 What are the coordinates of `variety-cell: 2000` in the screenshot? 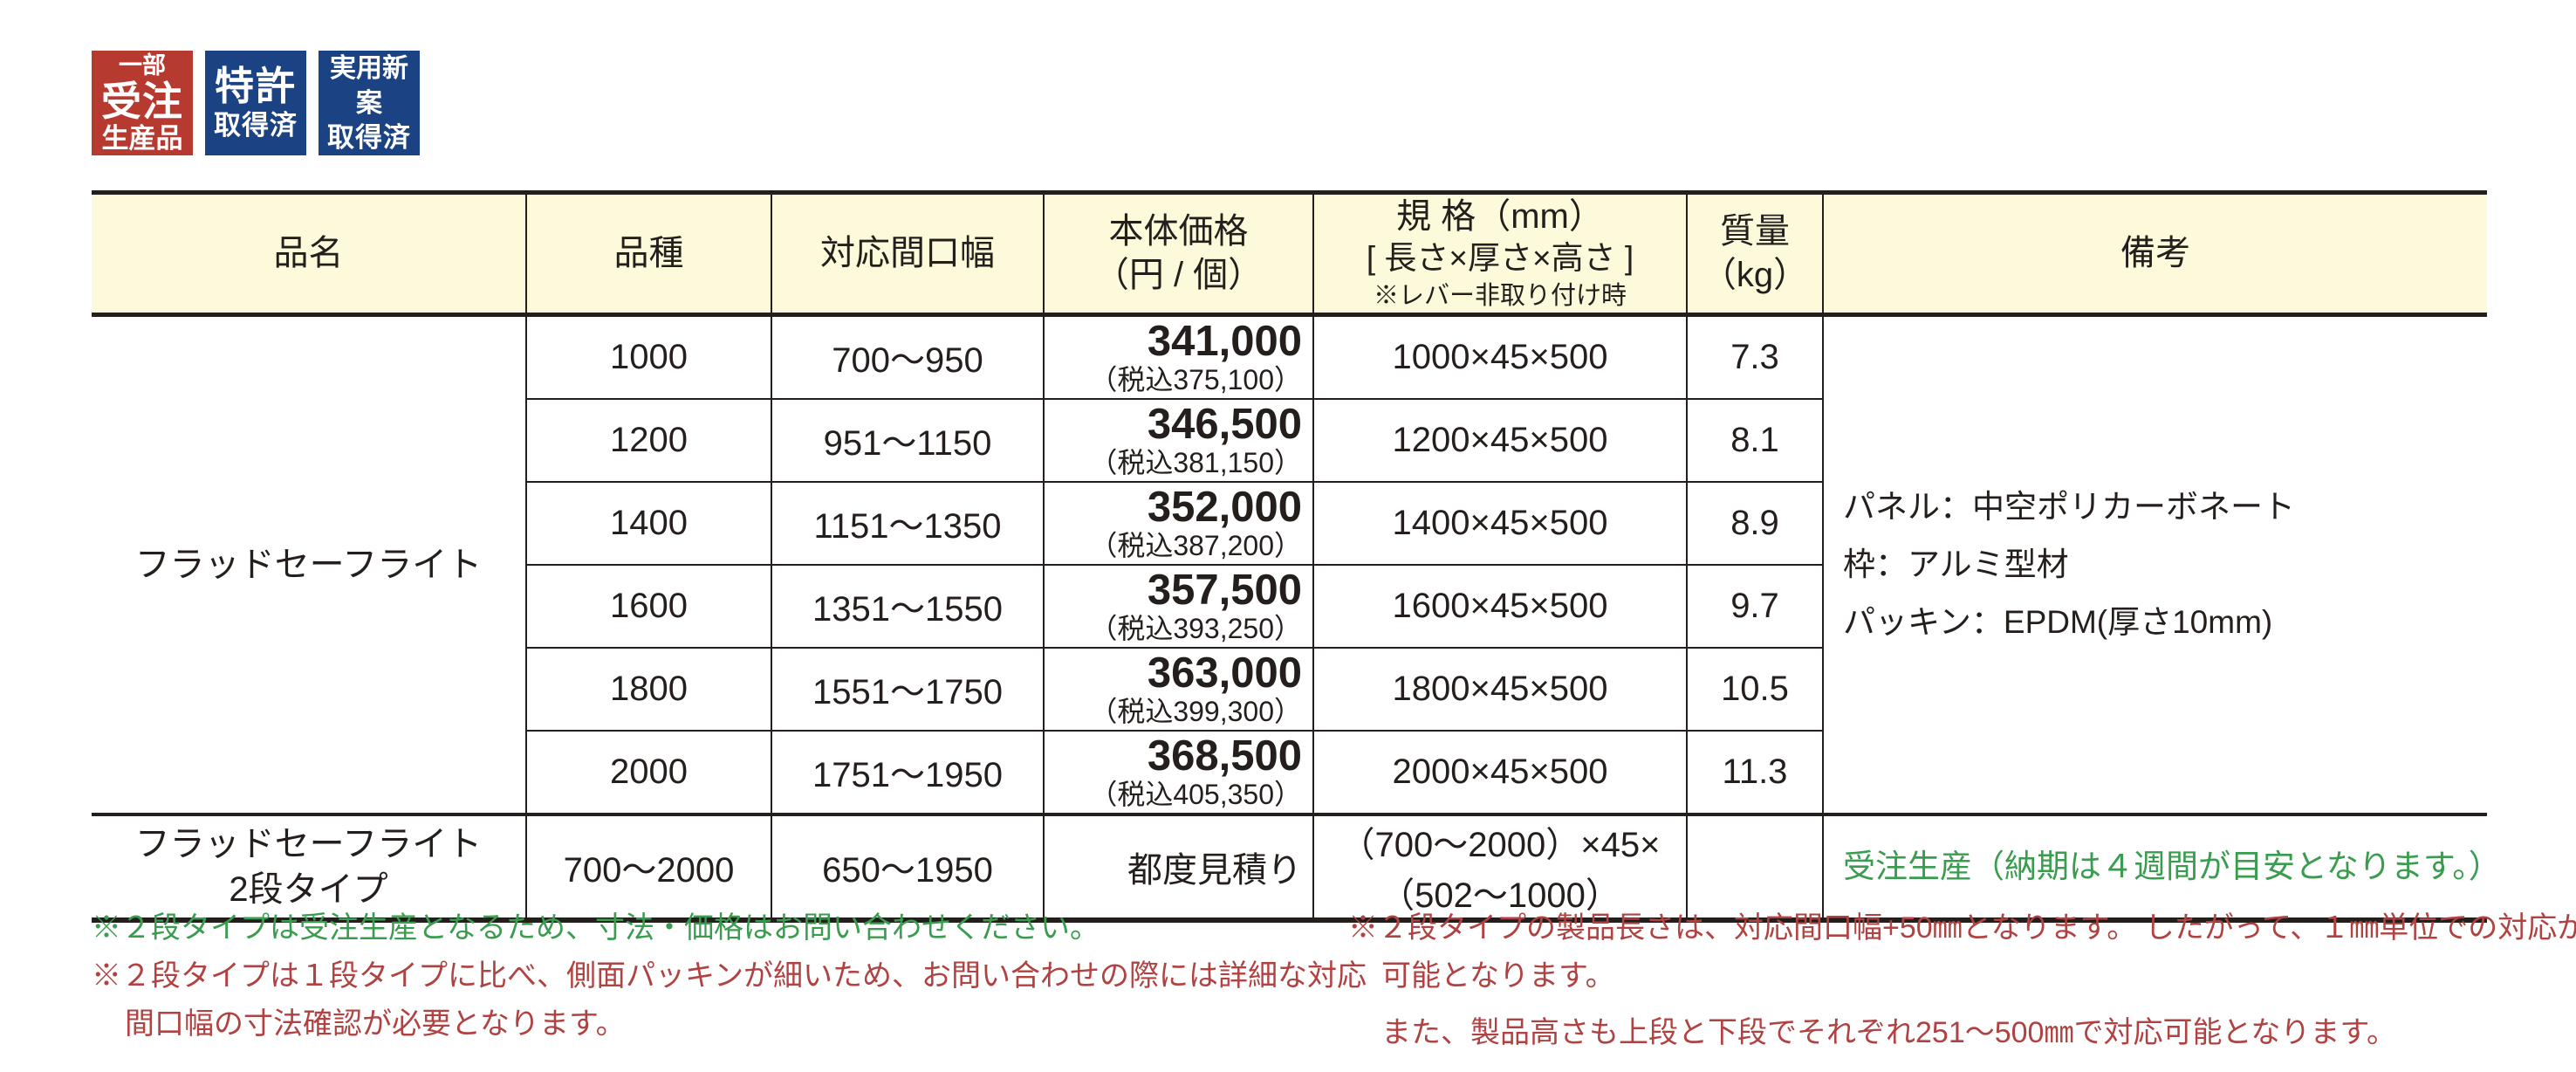 It's located at (649, 773).